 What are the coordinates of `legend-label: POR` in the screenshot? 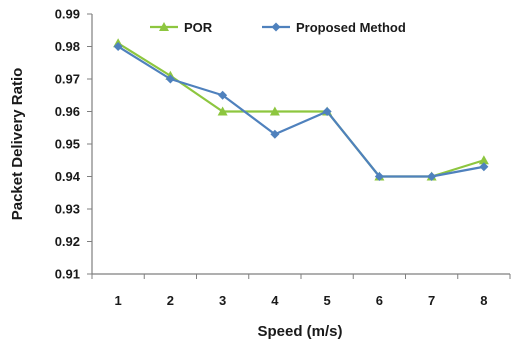 It's located at (198, 27).